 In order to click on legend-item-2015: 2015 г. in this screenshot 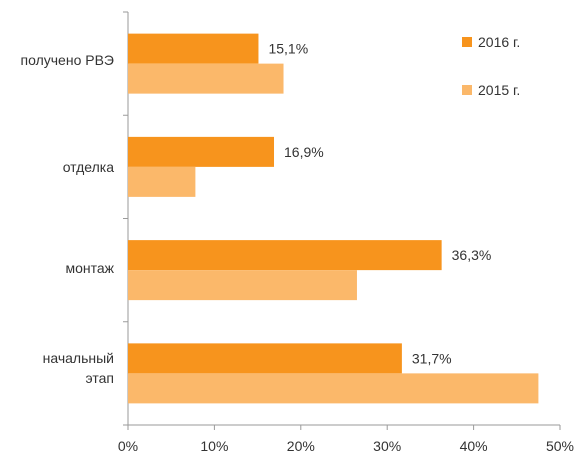, I will do `click(491, 90)`.